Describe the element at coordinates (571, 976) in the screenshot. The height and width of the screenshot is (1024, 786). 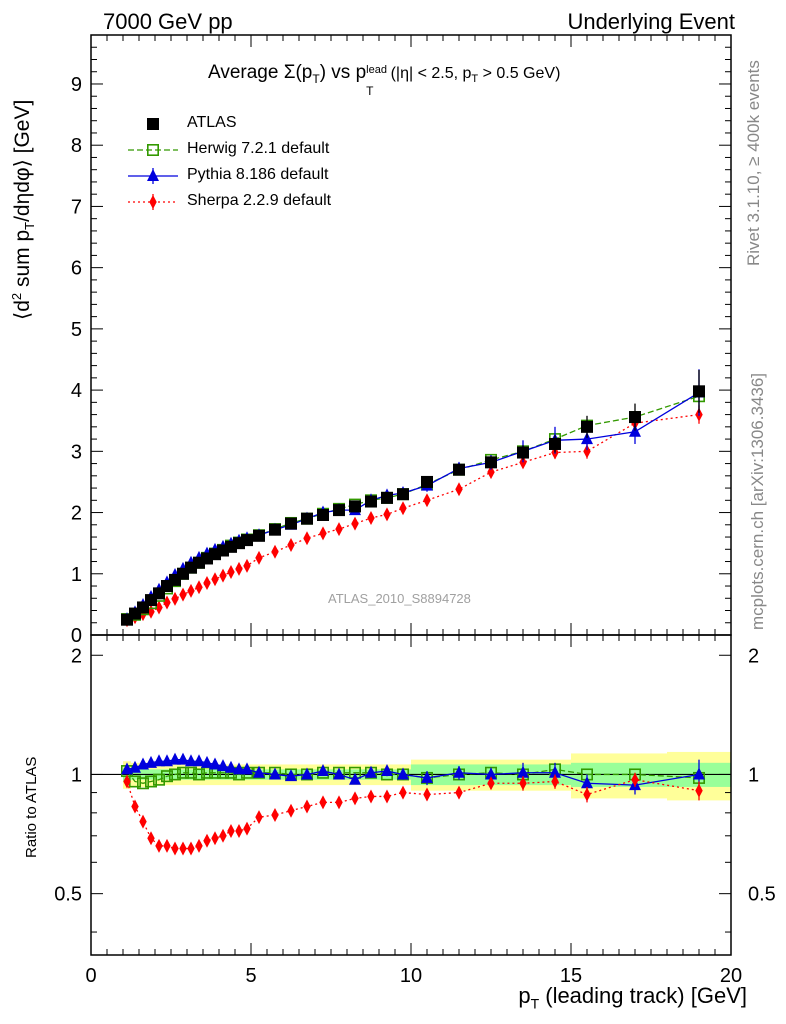
I see `x-tick-label: 15` at that location.